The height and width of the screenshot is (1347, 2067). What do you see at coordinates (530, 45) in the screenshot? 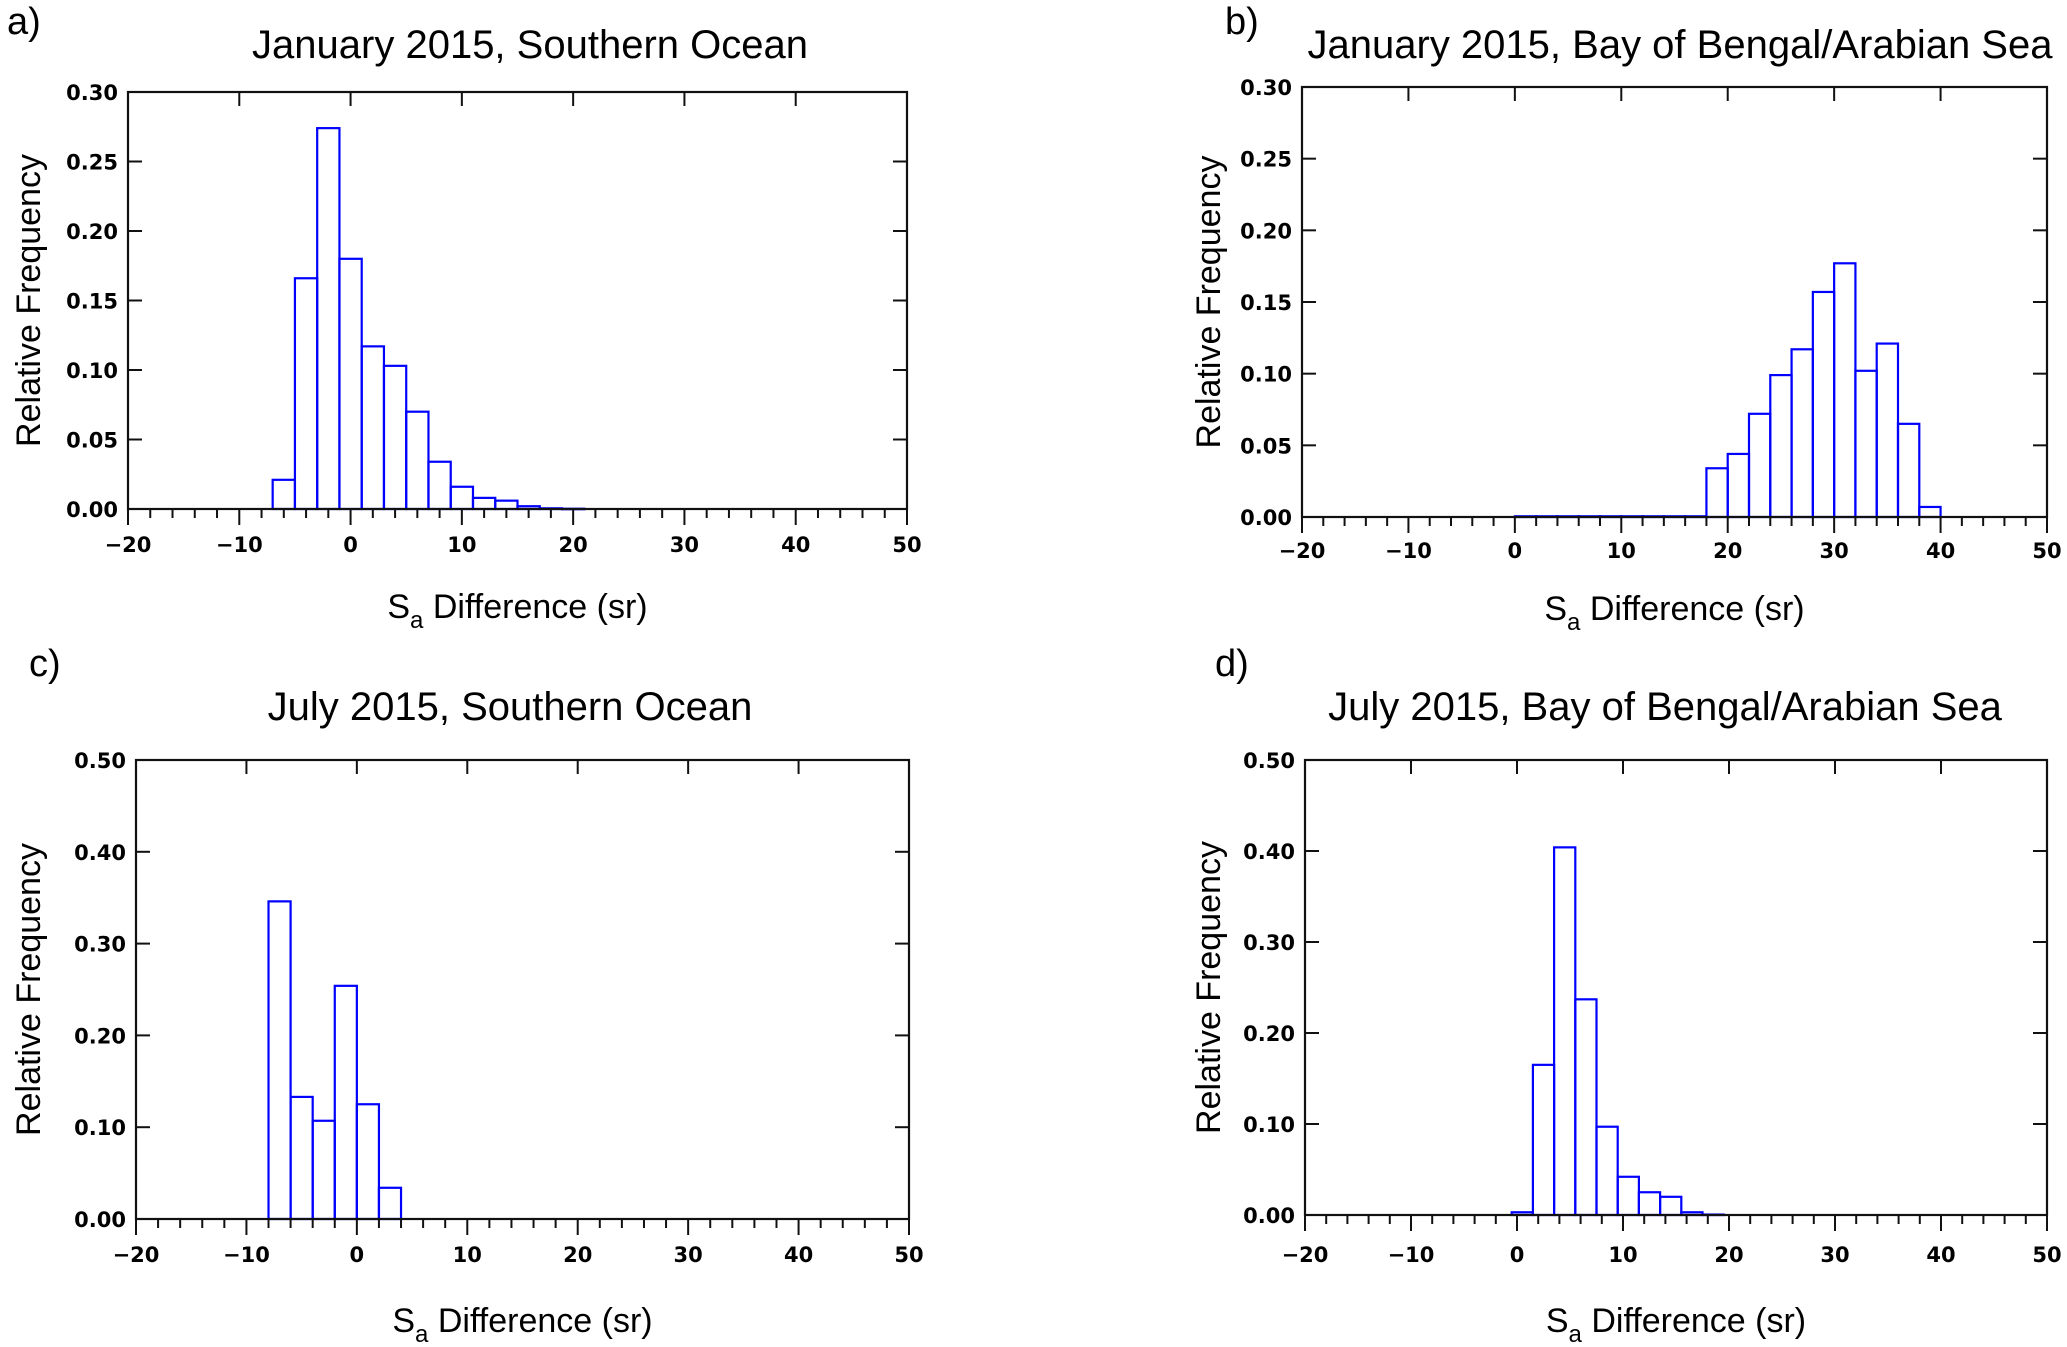
I see `chart-title: January 2015, Southern Ocean` at bounding box center [530, 45].